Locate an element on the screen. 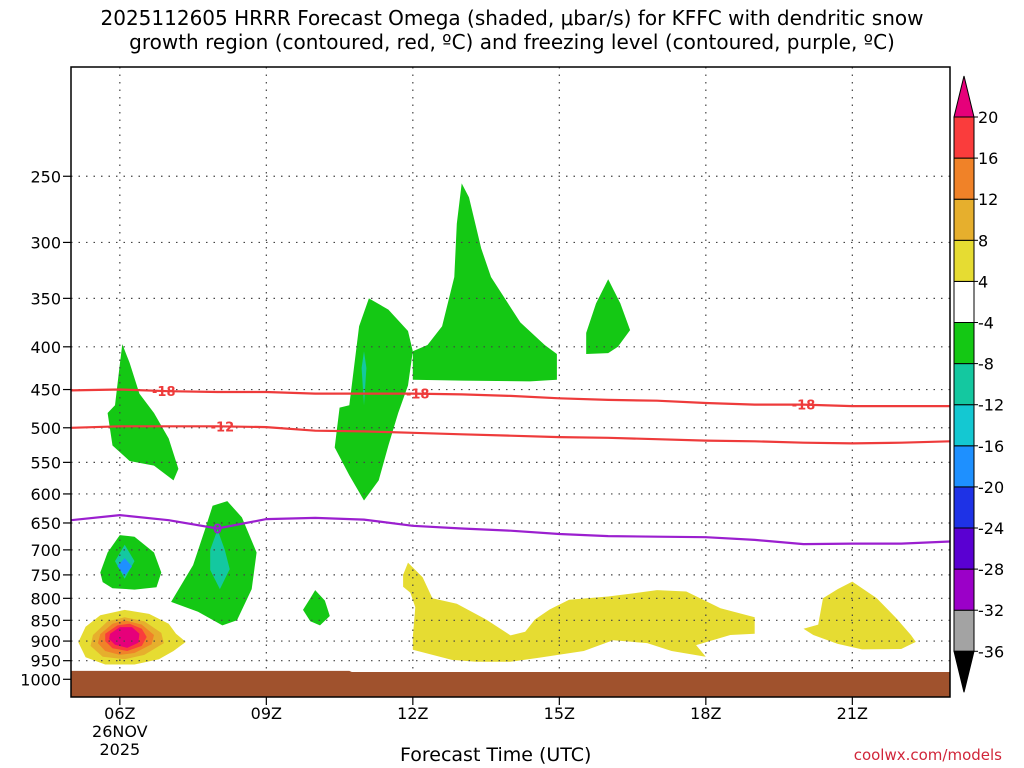 The width and height of the screenshot is (1024, 768). colorbar-label-16: 16 is located at coordinates (988, 158).